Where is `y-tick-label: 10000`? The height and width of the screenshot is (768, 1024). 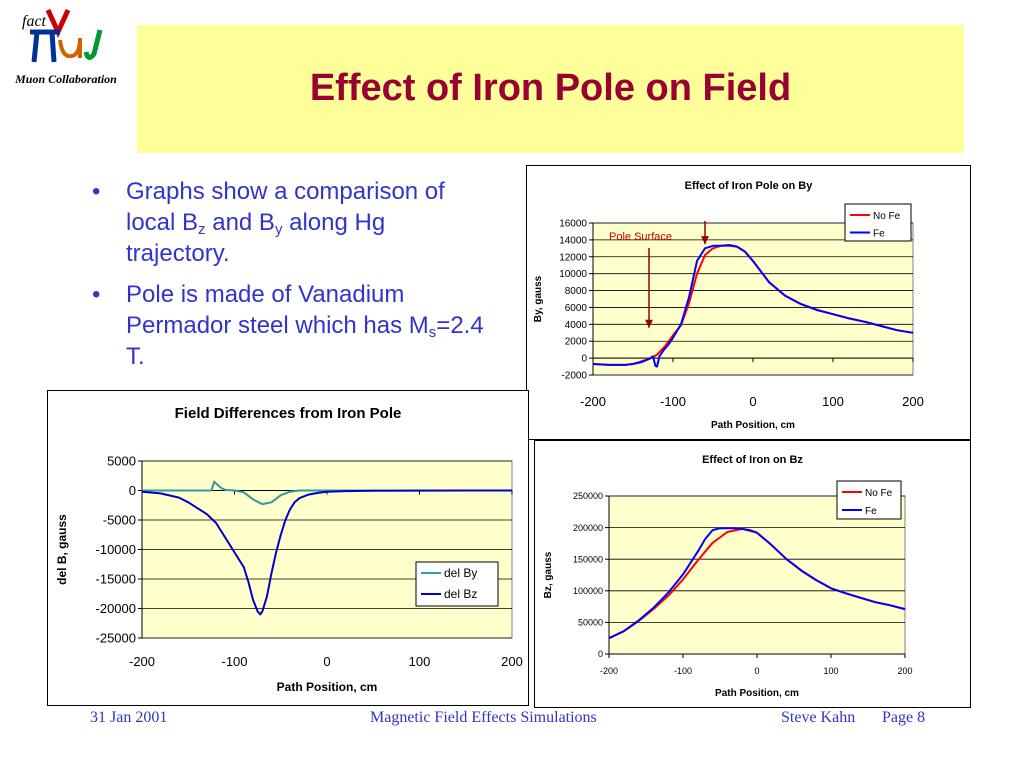
y-tick-label: 10000 is located at coordinates (573, 274).